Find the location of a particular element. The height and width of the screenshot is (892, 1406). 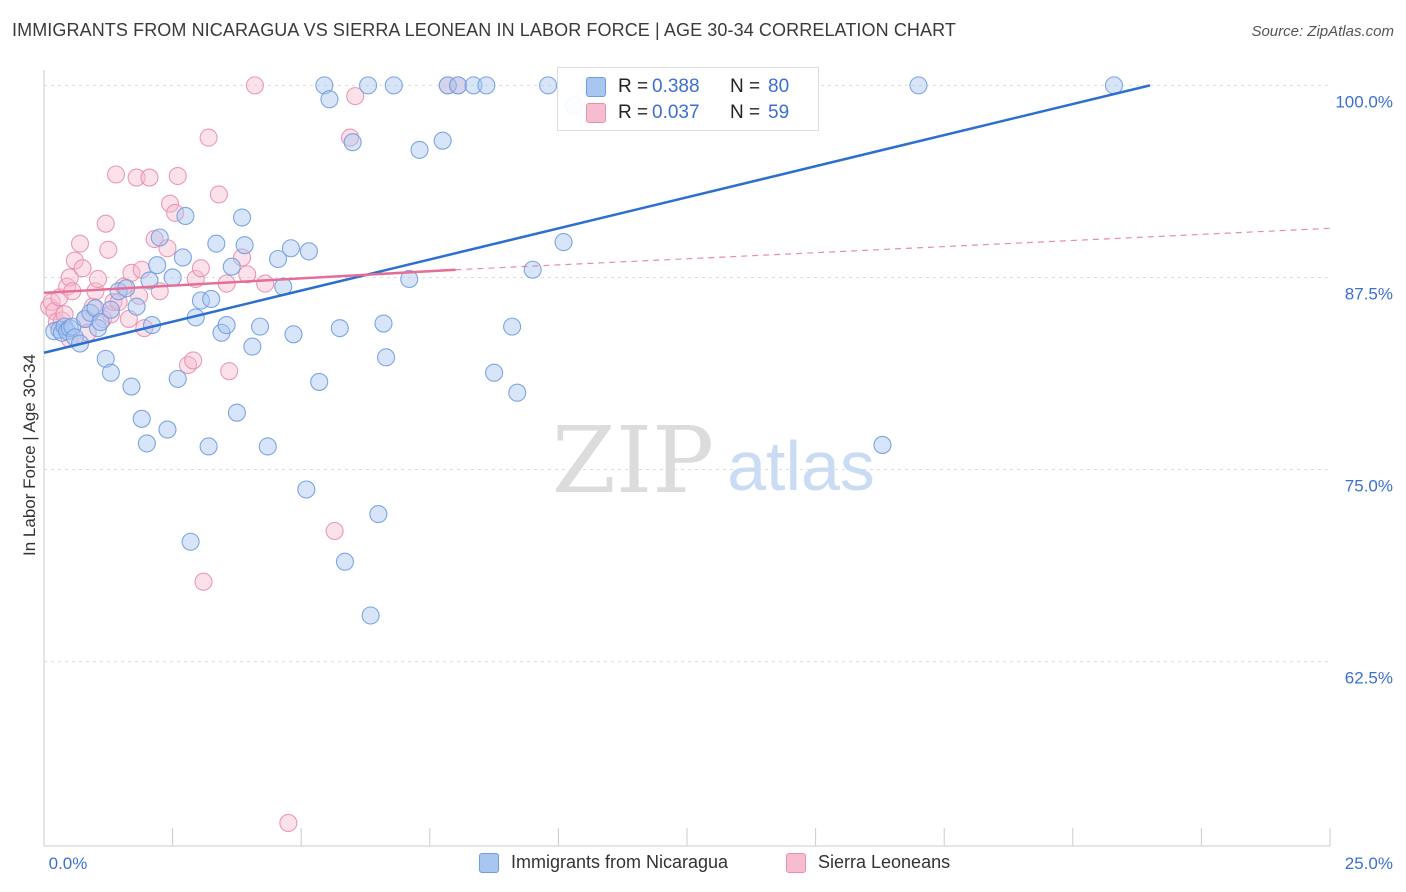

y-tick-labels: 62.5% 75.0% 87.5% 100.0% is located at coordinates (1364, 389).